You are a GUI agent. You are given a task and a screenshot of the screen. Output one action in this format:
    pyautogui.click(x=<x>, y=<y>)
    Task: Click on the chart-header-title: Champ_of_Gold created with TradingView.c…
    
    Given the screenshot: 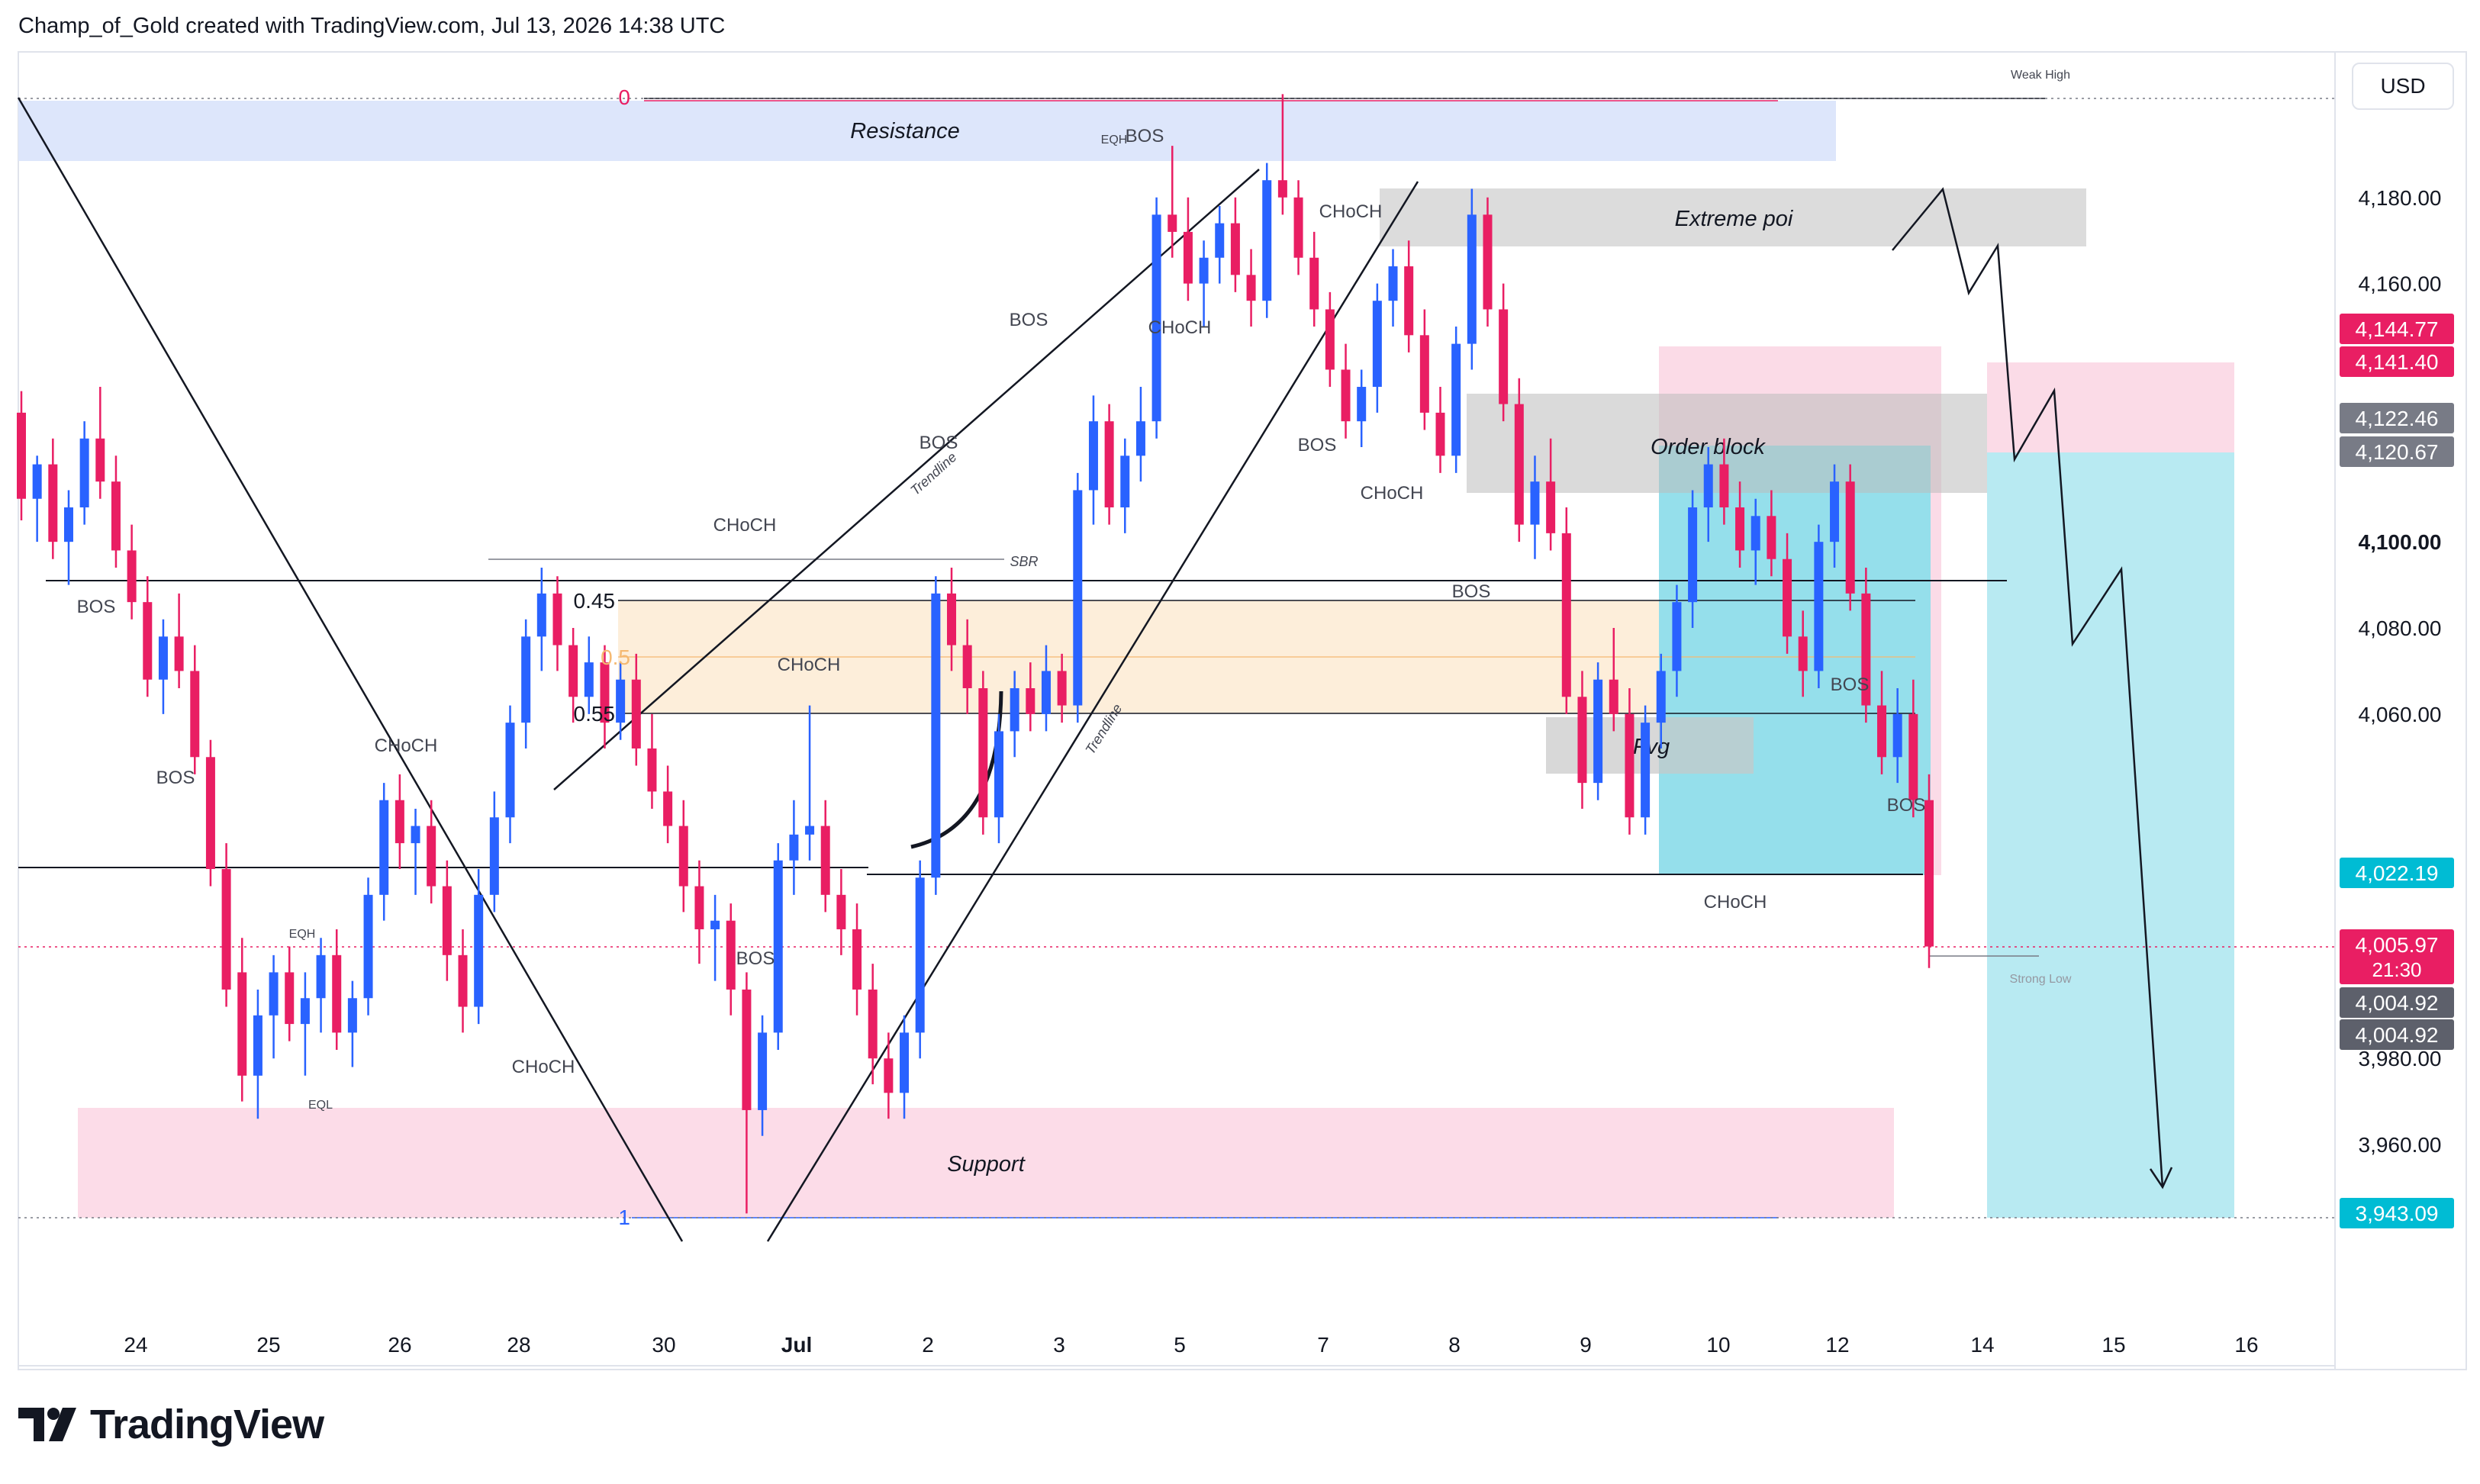 What is the action you would take?
    pyautogui.click(x=372, y=26)
    